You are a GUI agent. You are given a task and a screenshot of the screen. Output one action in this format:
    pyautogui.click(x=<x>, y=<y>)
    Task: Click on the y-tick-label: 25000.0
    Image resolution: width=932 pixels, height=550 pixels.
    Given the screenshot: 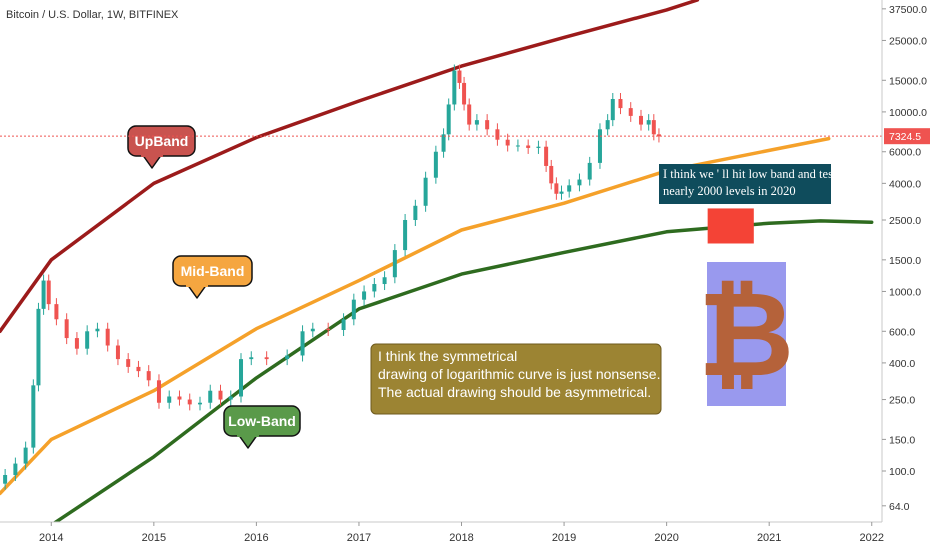 What is the action you would take?
    pyautogui.click(x=908, y=41)
    